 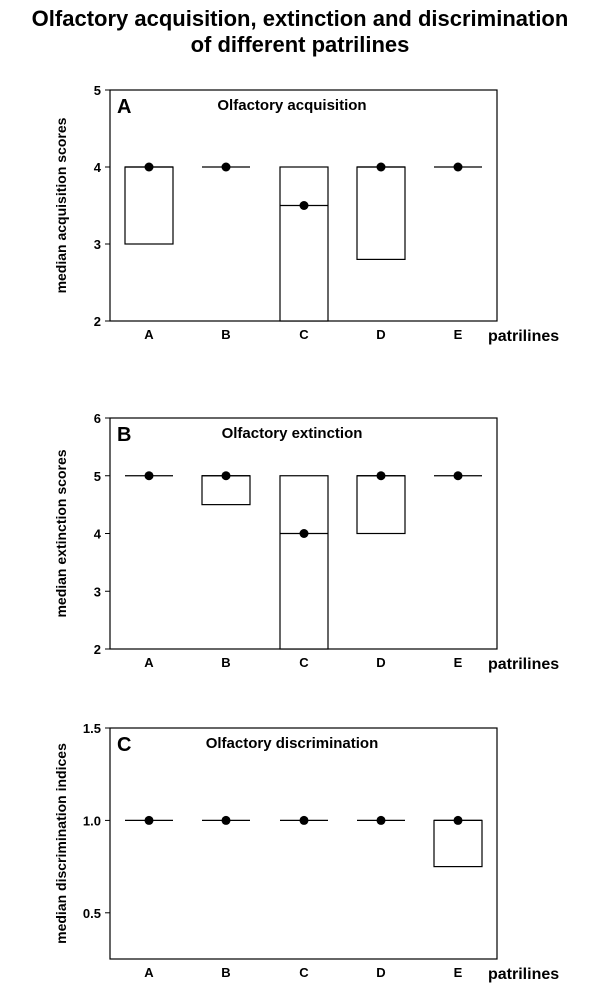 What do you see at coordinates (124, 107) in the screenshot?
I see `panel-label: A` at bounding box center [124, 107].